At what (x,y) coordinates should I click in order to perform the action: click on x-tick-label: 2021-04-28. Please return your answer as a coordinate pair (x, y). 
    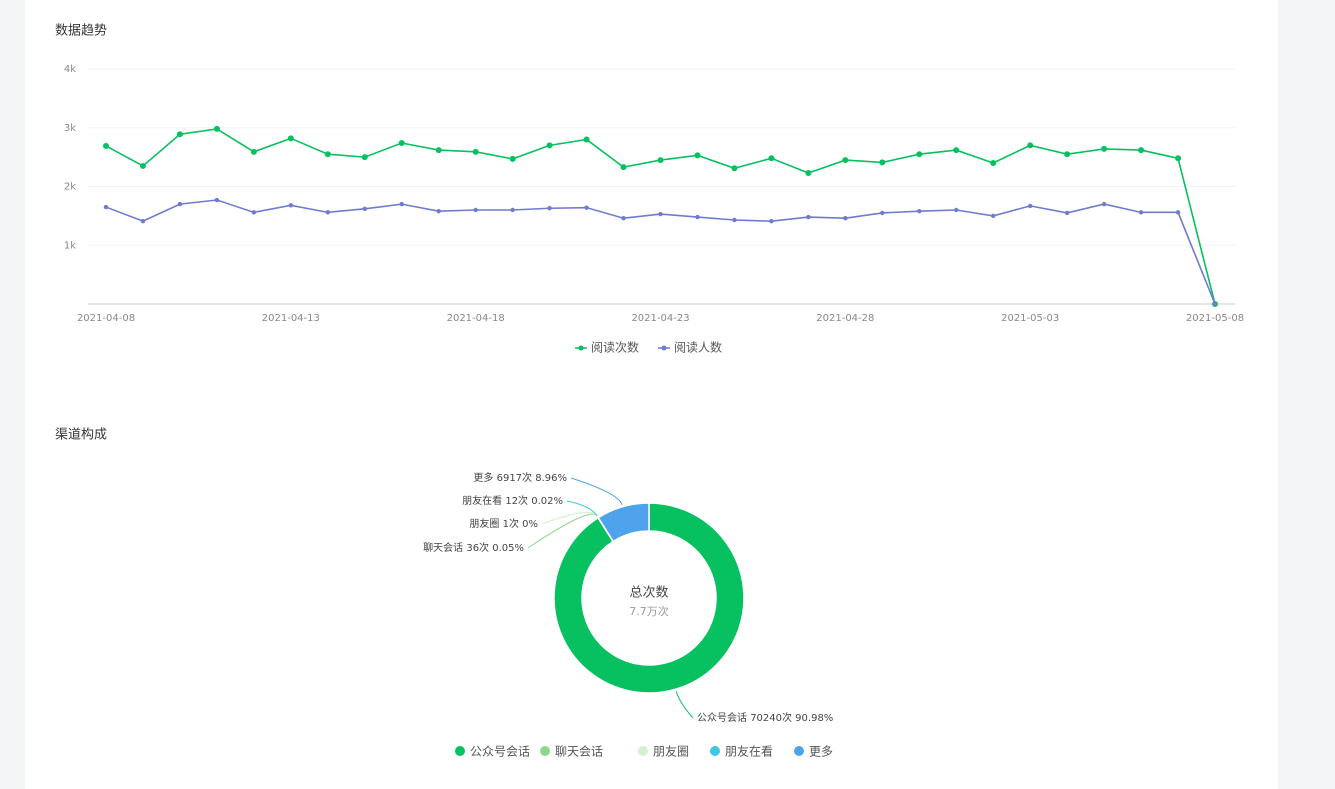
    Looking at the image, I should click on (845, 318).